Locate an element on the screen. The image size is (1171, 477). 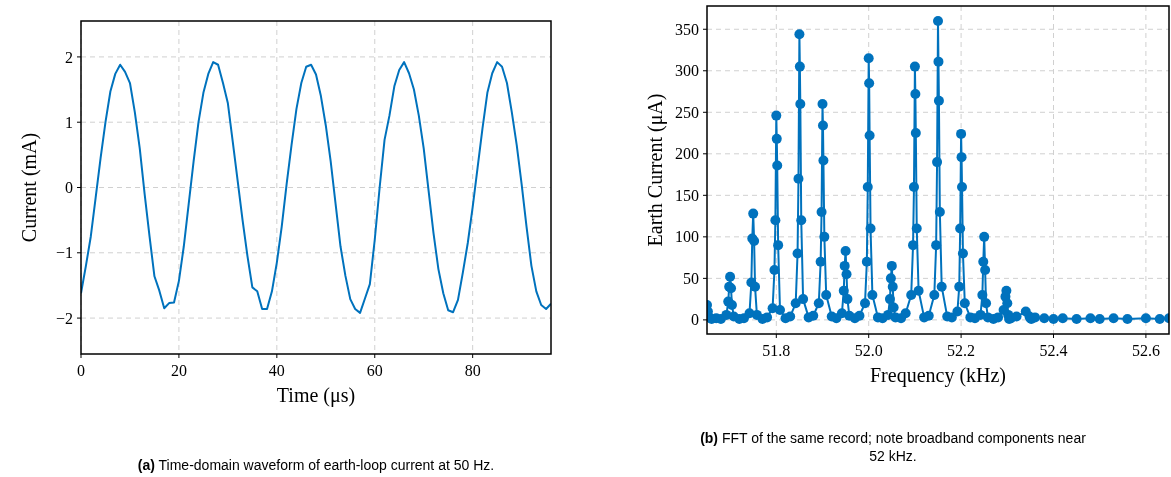
y-tick-label: 2 is located at coordinates (69, 57).